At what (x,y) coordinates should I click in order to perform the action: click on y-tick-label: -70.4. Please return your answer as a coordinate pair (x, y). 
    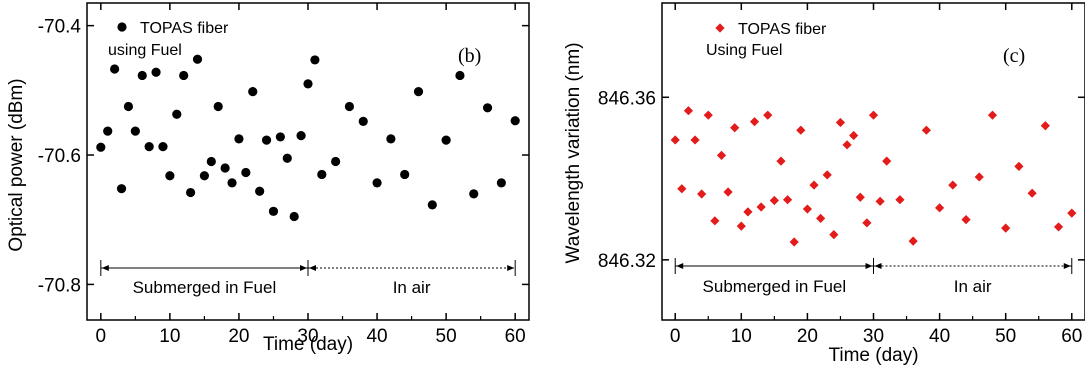
    Looking at the image, I should click on (60, 27).